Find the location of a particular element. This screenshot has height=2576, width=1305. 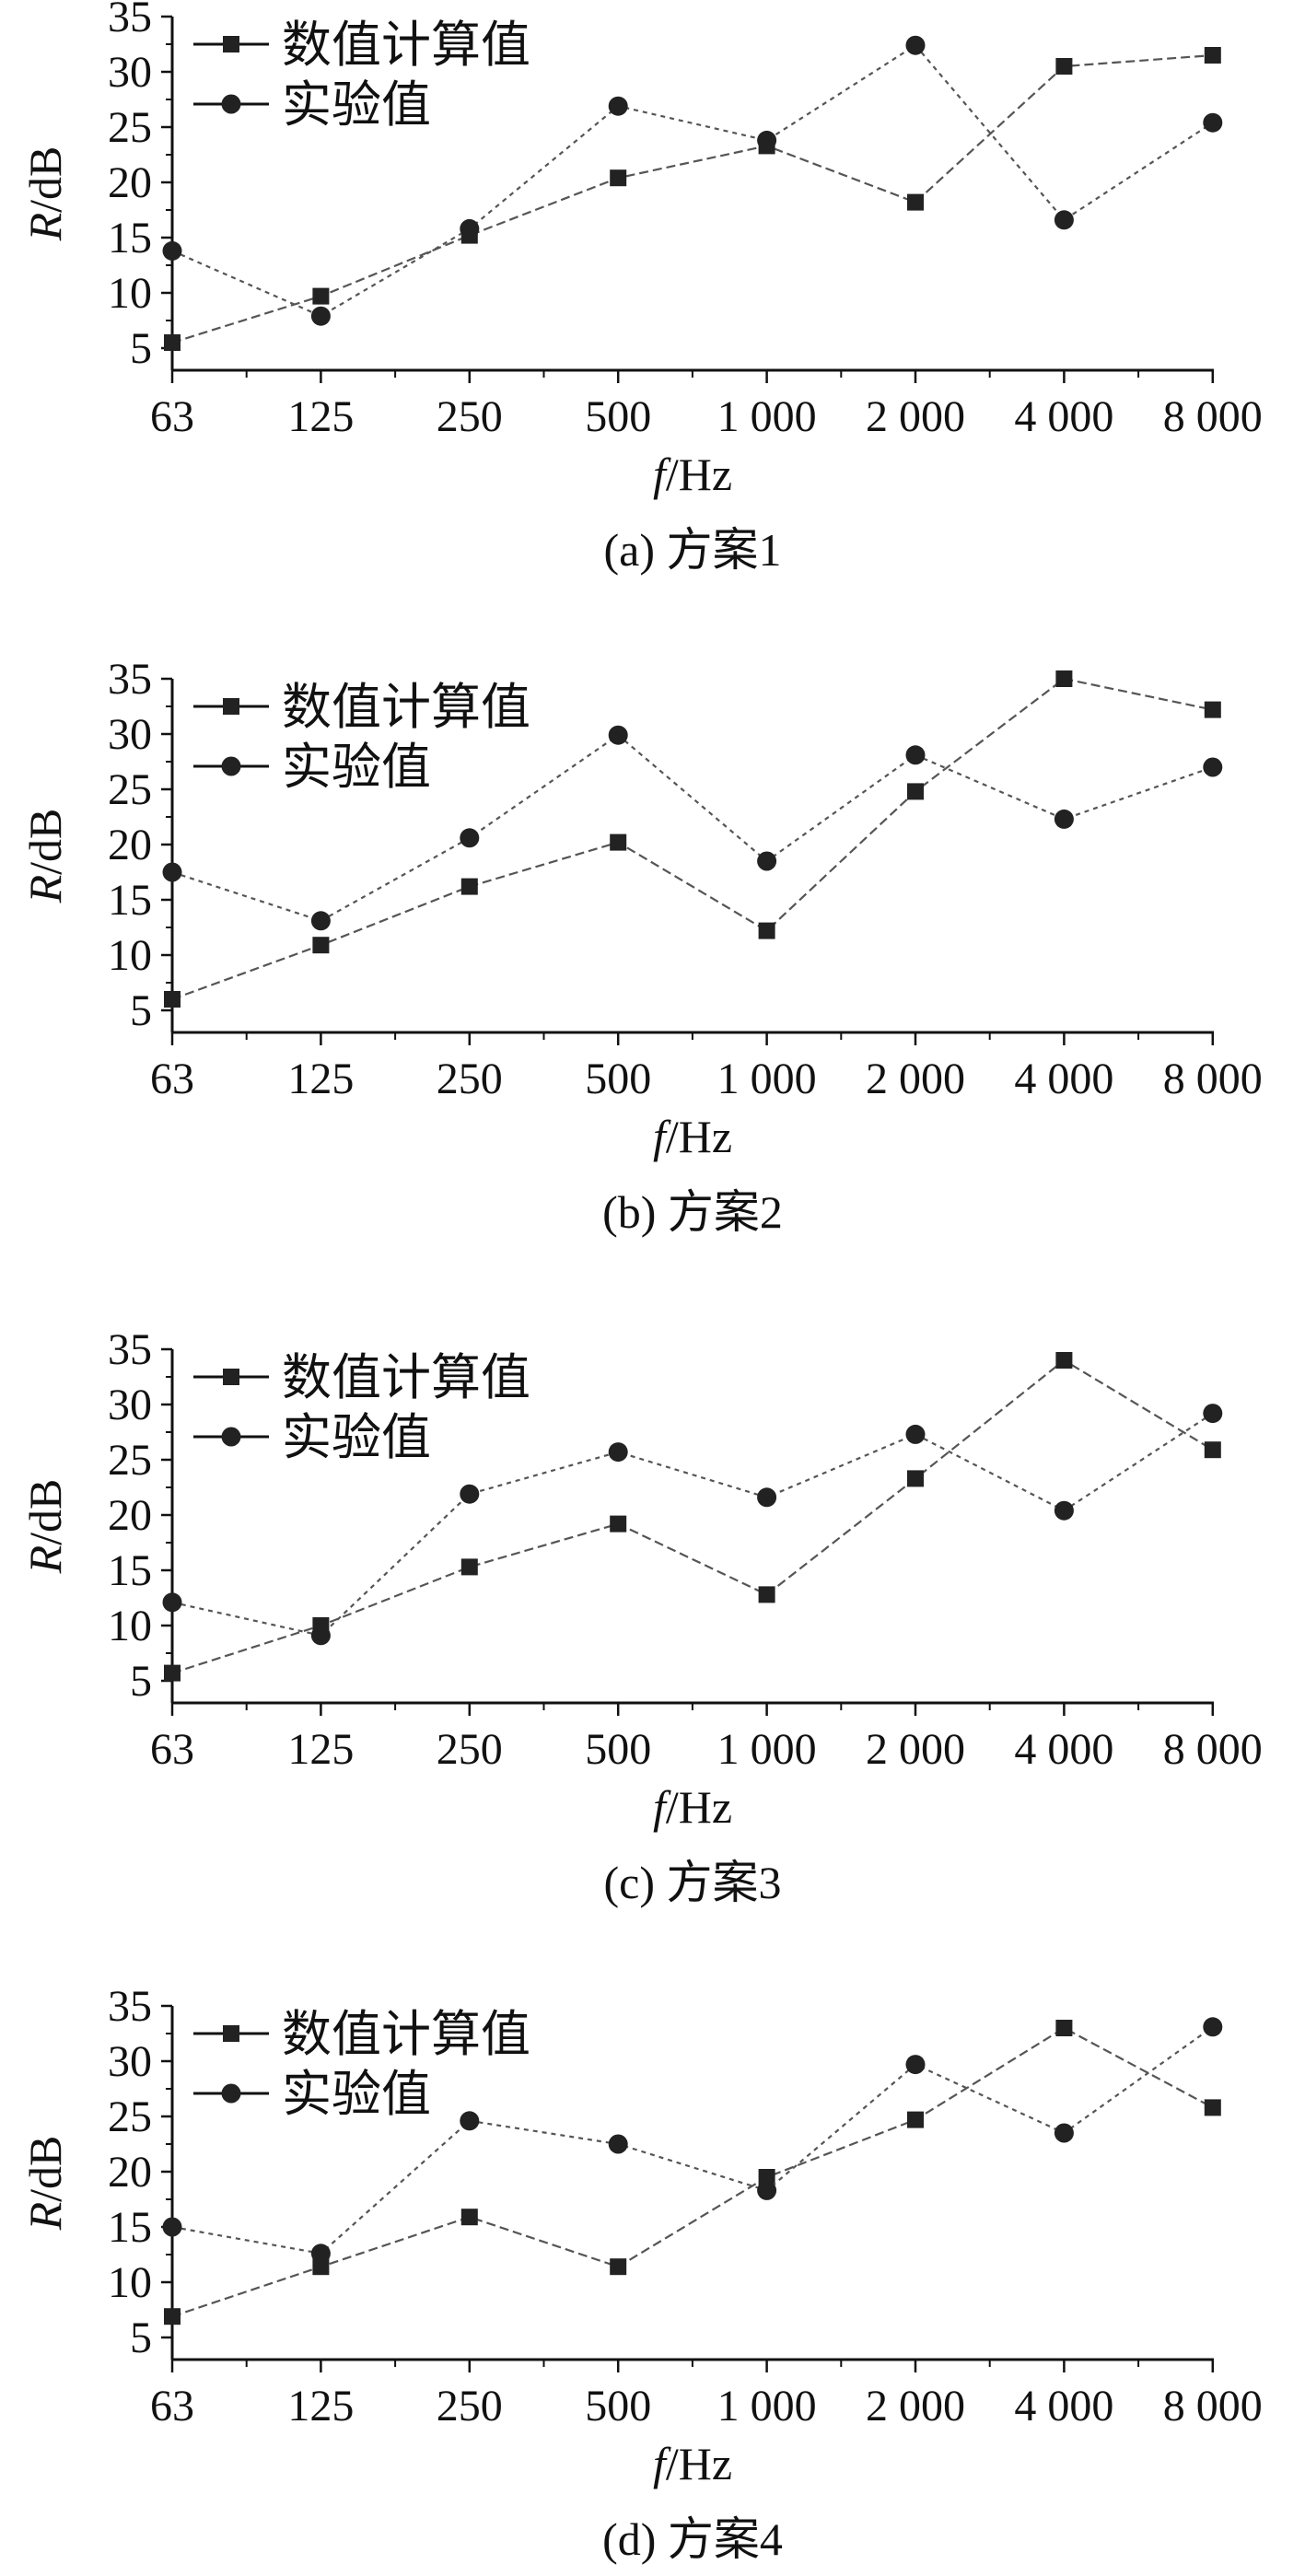

series-line-experimental is located at coordinates (692, 1525).